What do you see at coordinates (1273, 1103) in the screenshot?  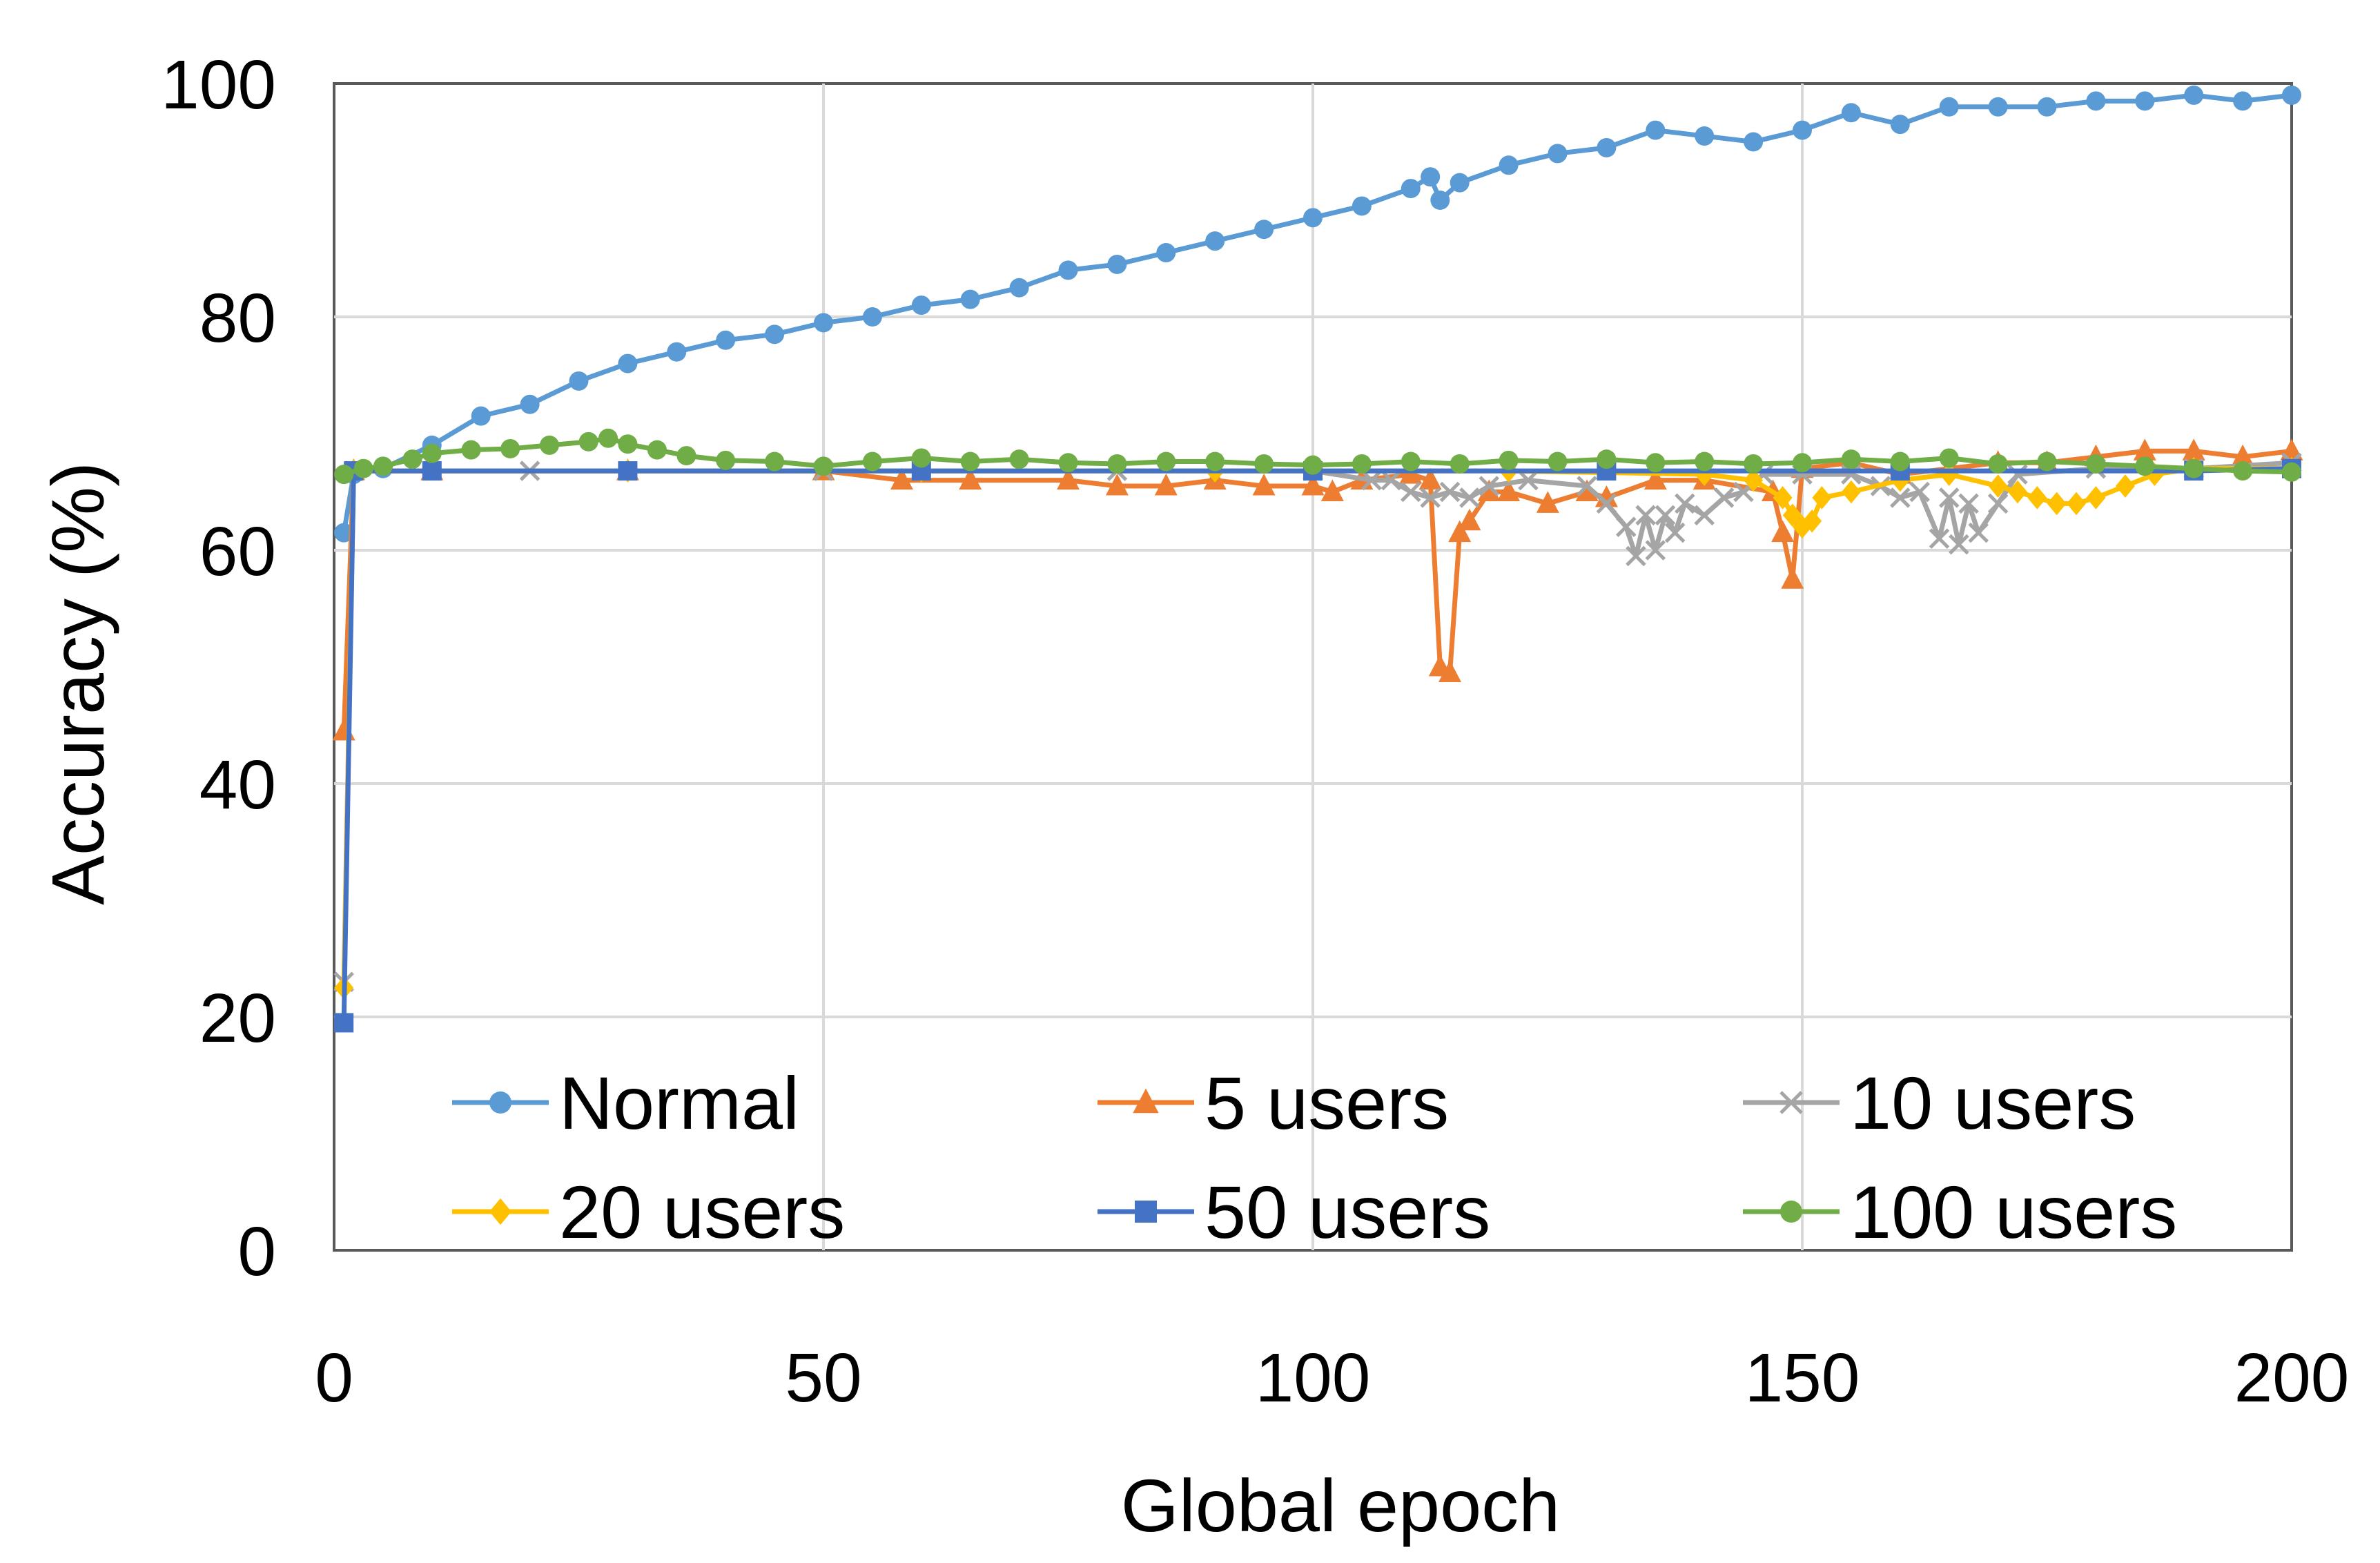 I see `legend-item: 5 users` at bounding box center [1273, 1103].